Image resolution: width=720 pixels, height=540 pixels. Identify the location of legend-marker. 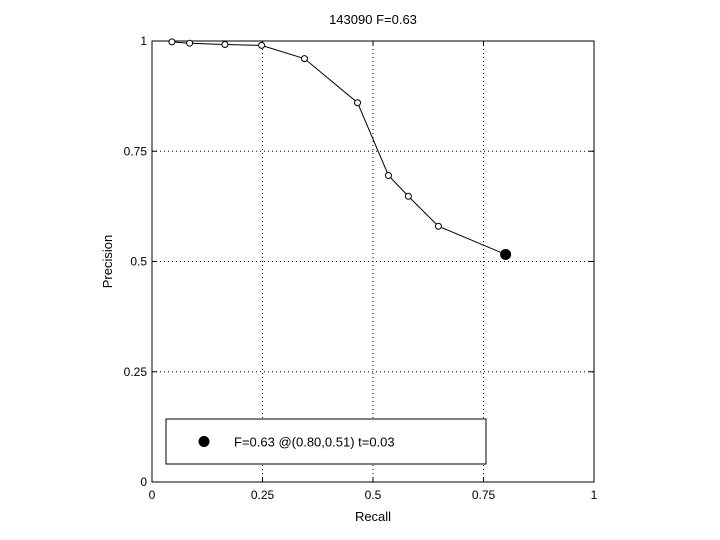
(204, 441).